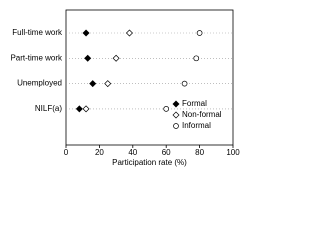 The width and height of the screenshot is (320, 240). What do you see at coordinates (66, 152) in the screenshot?
I see `x-tick-label: 0` at bounding box center [66, 152].